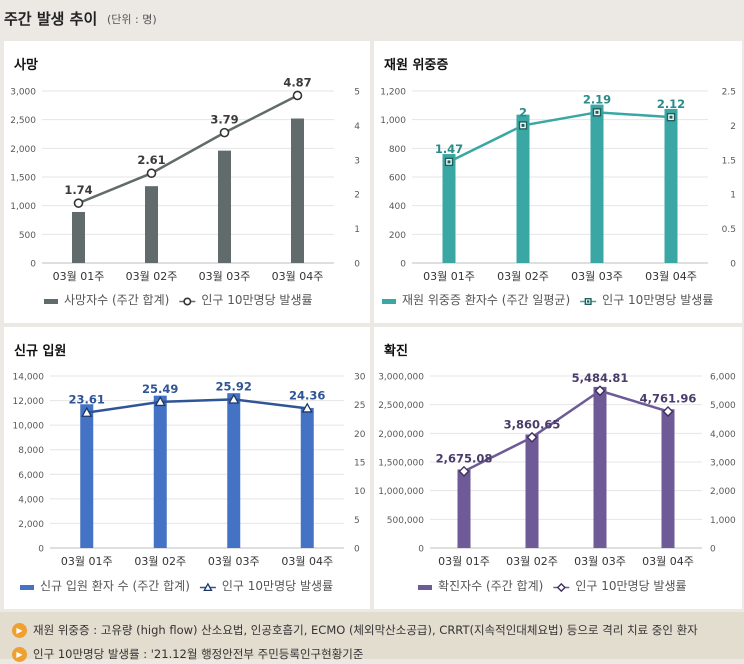 Image resolution: width=744 pixels, height=664 pixels. What do you see at coordinates (29, 378) in the screenshot?
I see `left-tick-label: 14,000` at bounding box center [29, 378].